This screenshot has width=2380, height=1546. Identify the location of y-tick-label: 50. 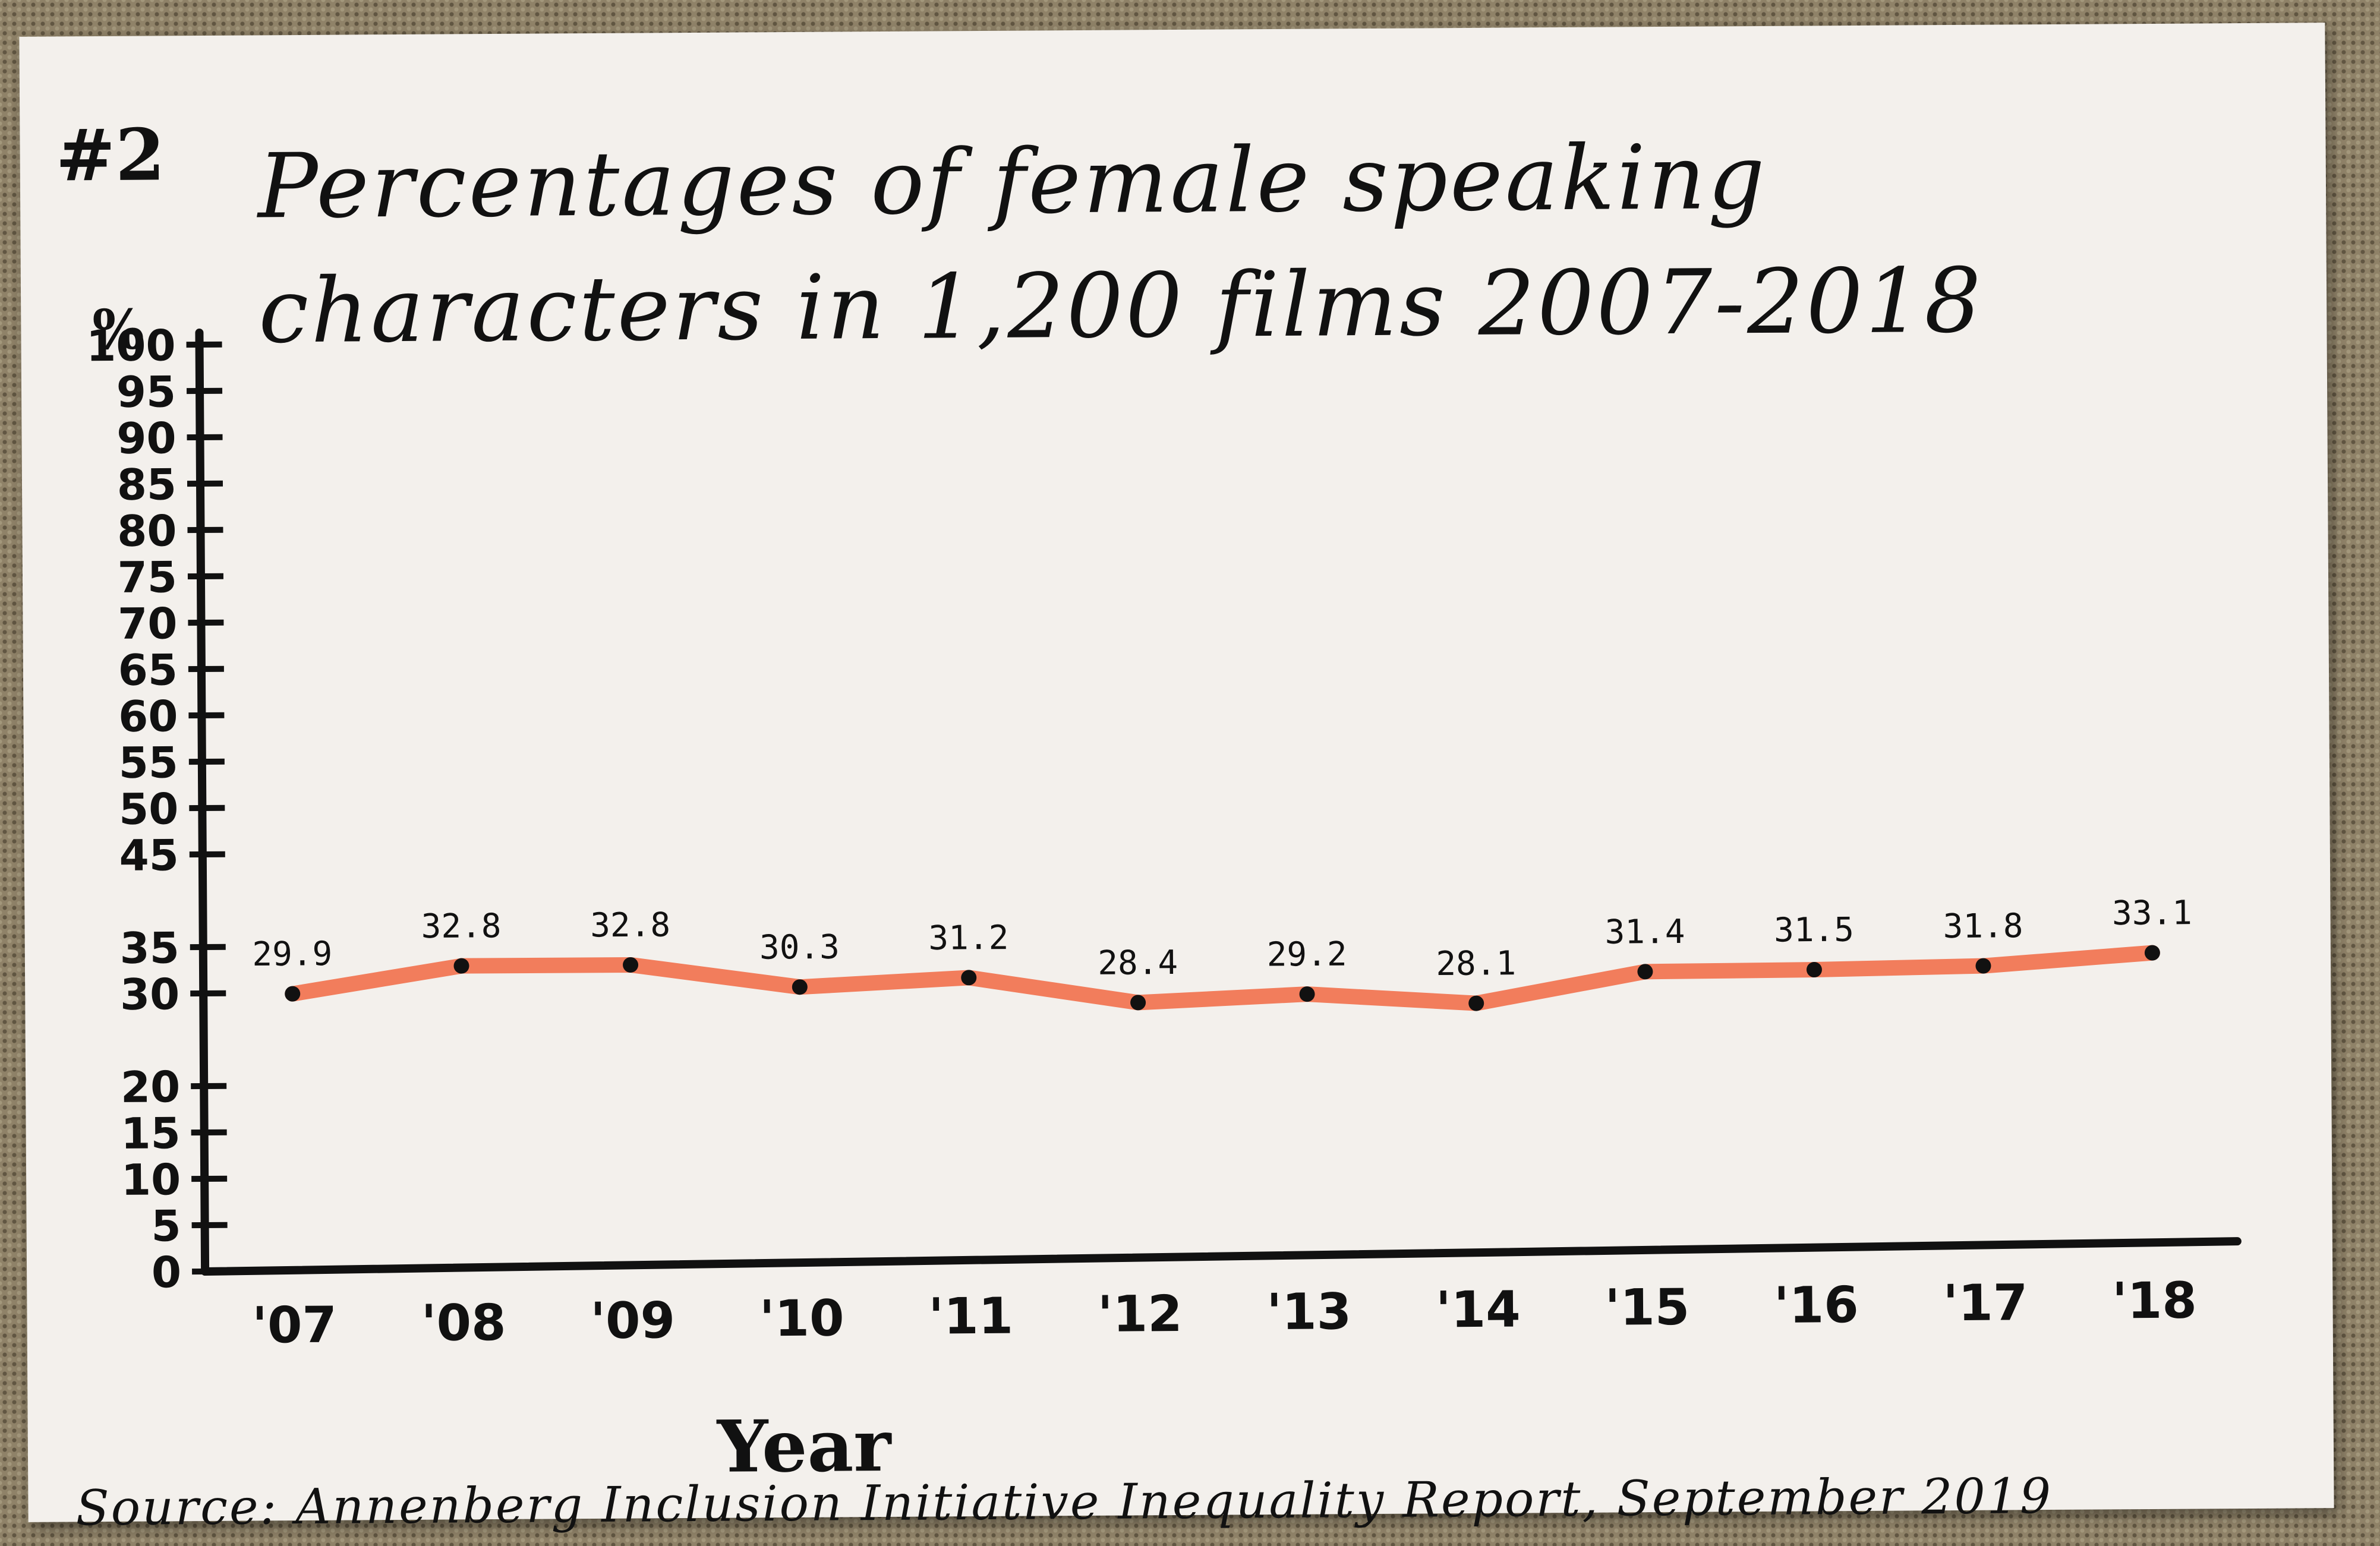
(149, 809).